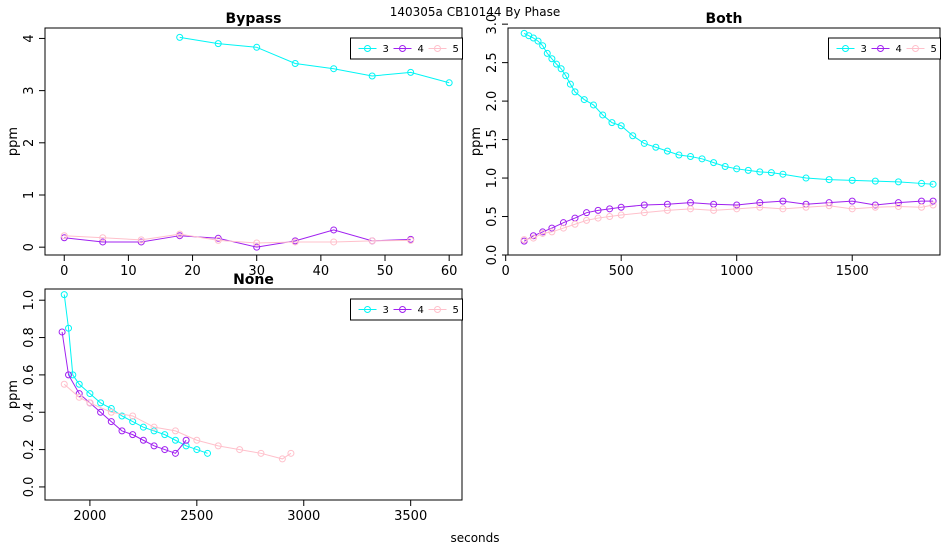 Image resolution: width=950 pixels, height=550 pixels. I want to click on y-tick-label: 0.5, so click(492, 216).